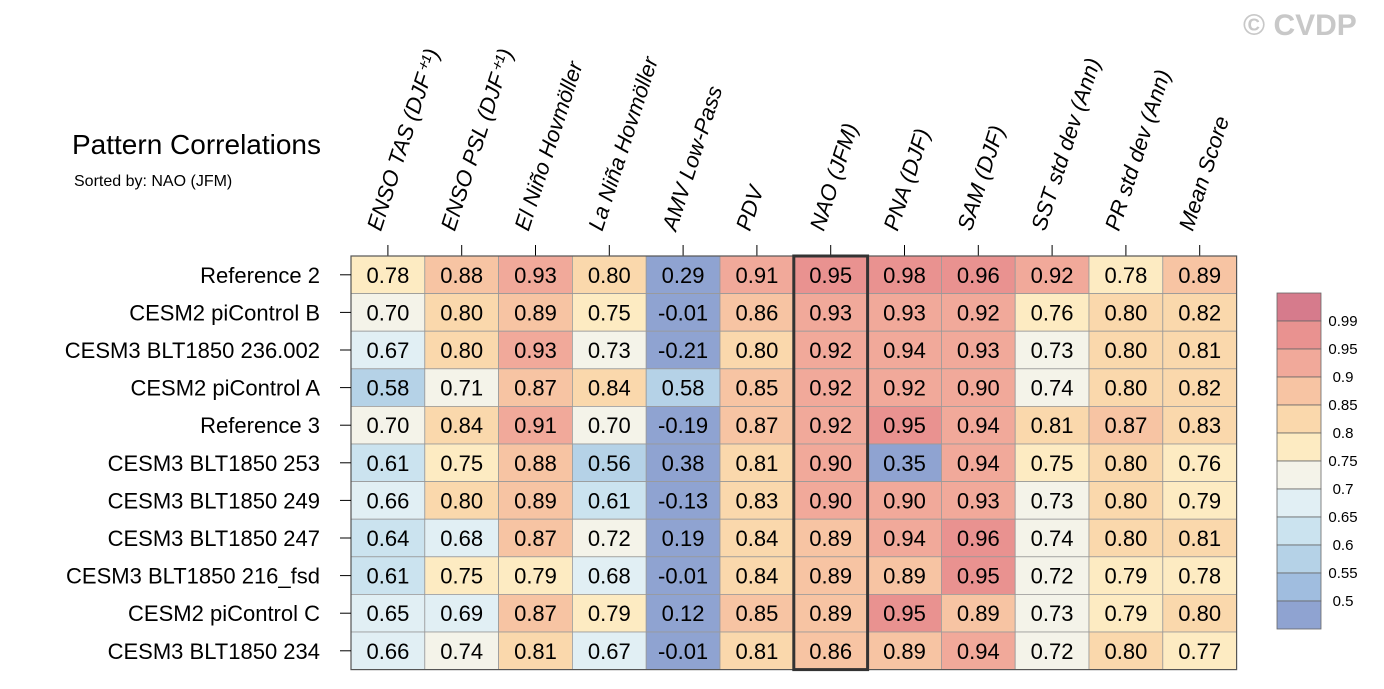 This screenshot has width=1384, height=689. Describe the element at coordinates (830, 275) in the screenshot. I see `cell-value: 0.95` at that location.